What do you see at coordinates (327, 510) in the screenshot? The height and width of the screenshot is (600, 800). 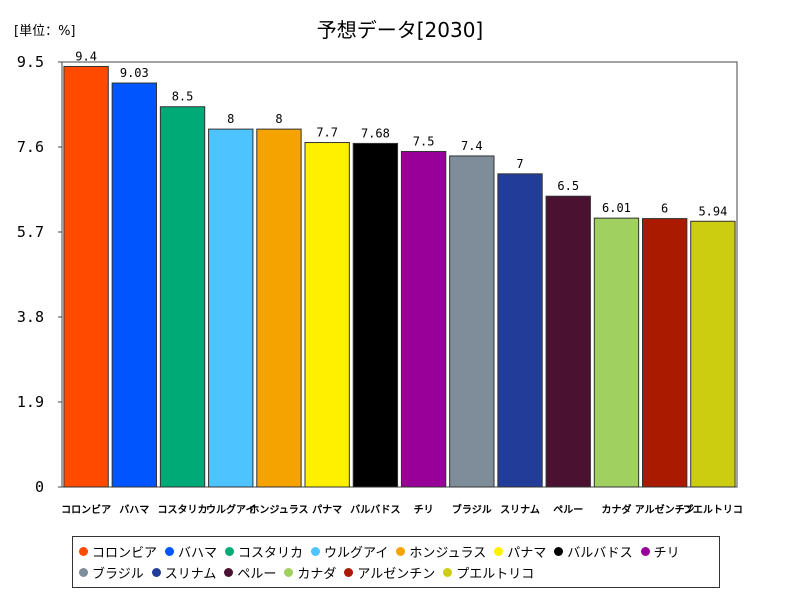 I see `x-tick-label: パナマ` at bounding box center [327, 510].